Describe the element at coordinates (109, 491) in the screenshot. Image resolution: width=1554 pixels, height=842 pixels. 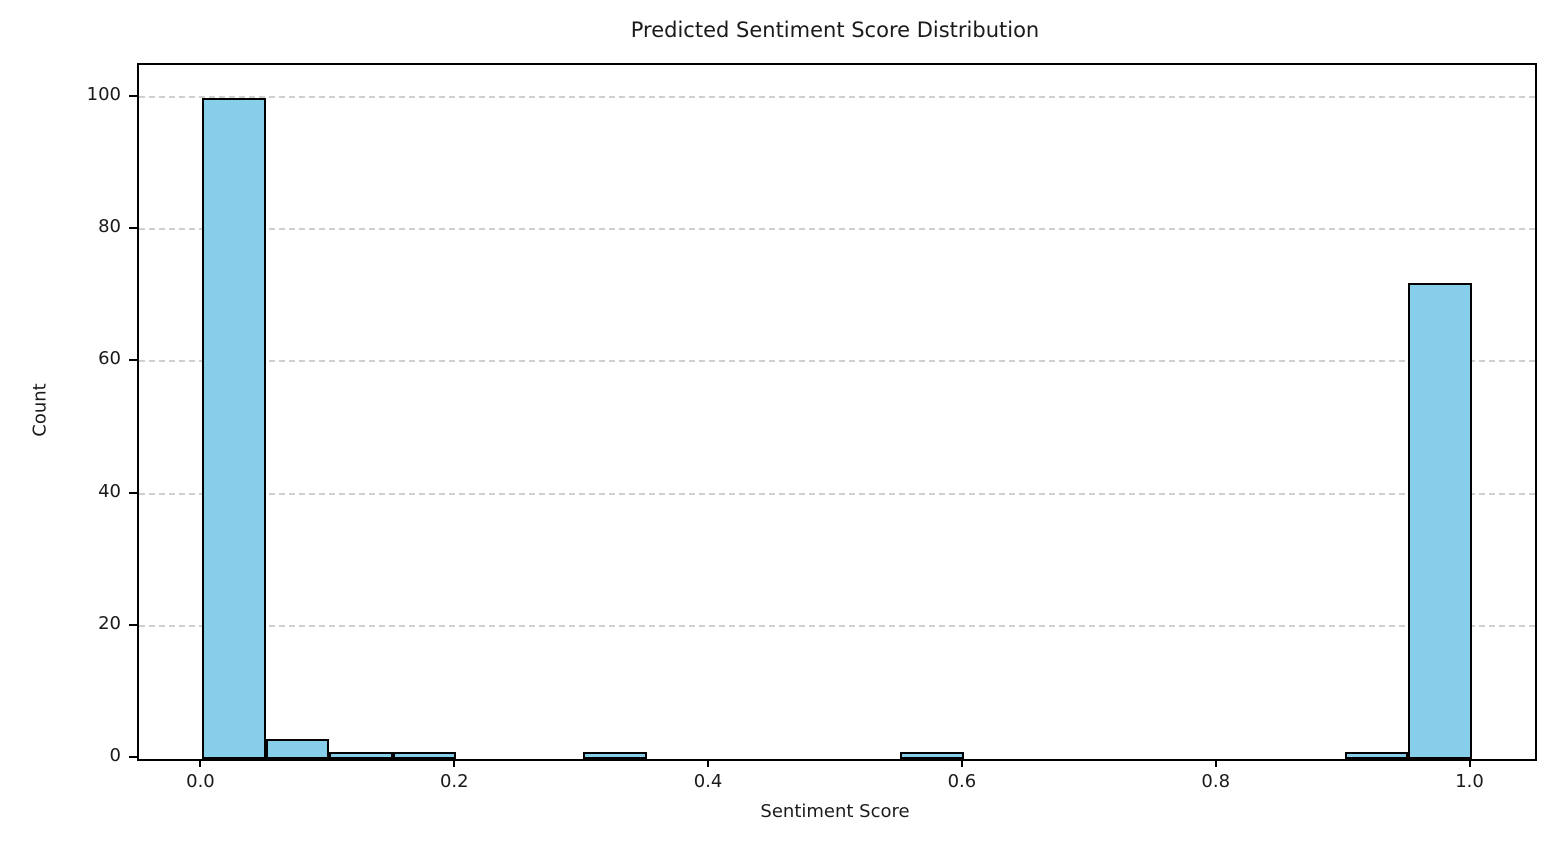
I see `y-tick-label: 40` at that location.